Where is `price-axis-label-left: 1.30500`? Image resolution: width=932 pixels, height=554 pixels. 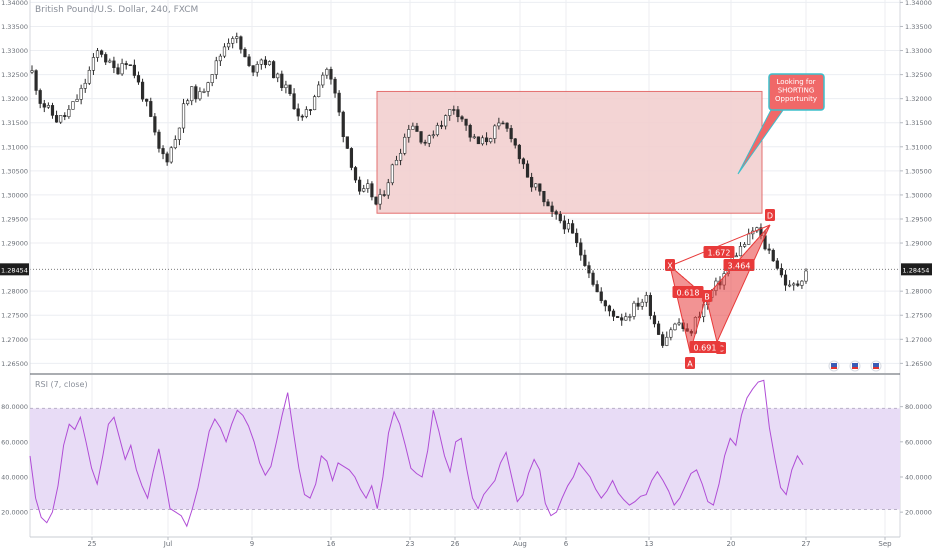
price-axis-label-left: 1.30500 is located at coordinates (14, 171).